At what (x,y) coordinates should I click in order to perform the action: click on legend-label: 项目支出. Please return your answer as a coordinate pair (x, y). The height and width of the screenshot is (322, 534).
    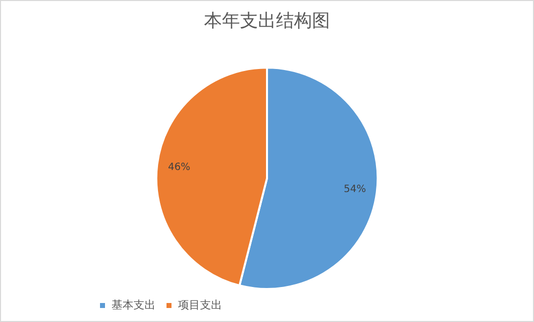
    Looking at the image, I should click on (200, 305).